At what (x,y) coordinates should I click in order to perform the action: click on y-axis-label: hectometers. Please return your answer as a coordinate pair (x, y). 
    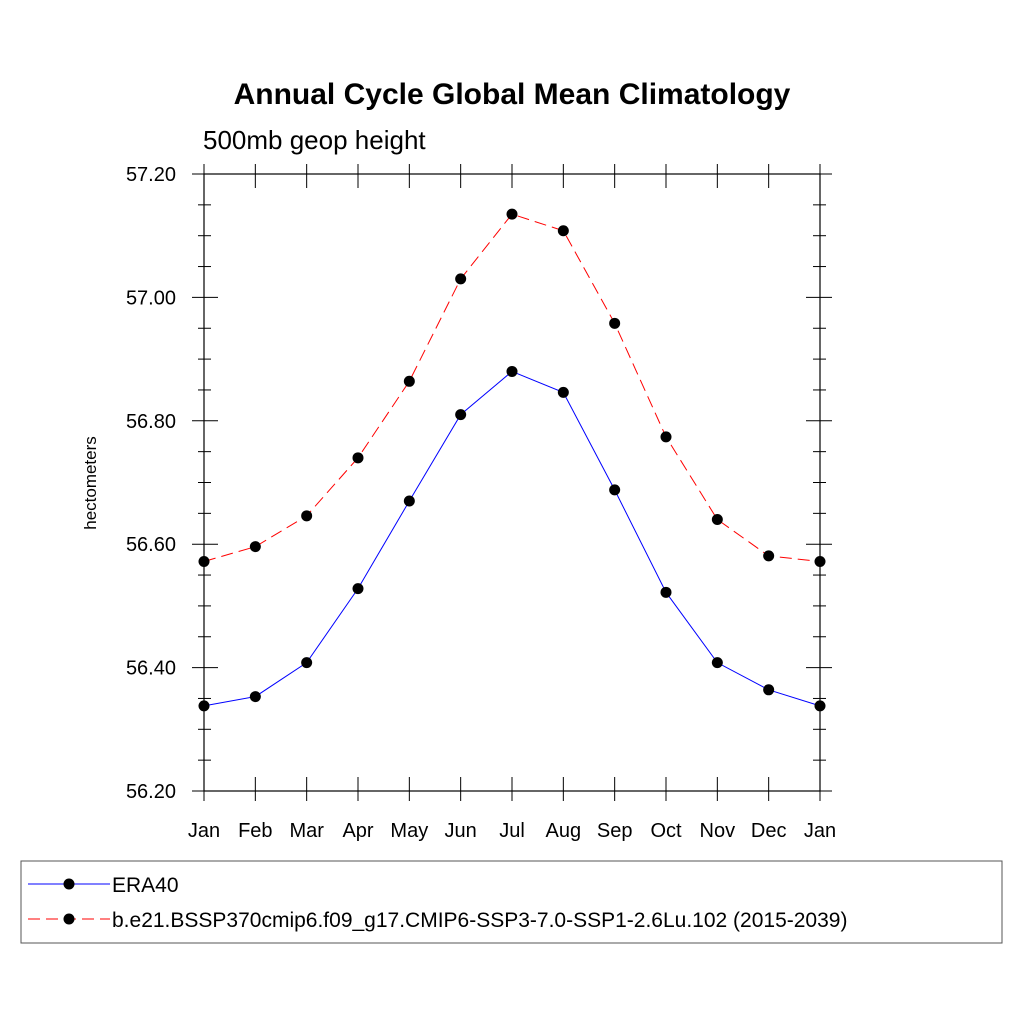
    Looking at the image, I should click on (90, 483).